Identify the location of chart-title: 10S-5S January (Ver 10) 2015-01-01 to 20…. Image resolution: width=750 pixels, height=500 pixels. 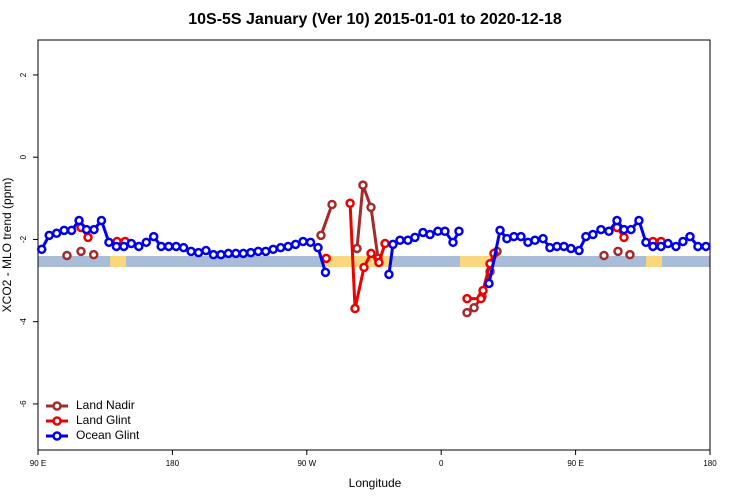
(375, 19).